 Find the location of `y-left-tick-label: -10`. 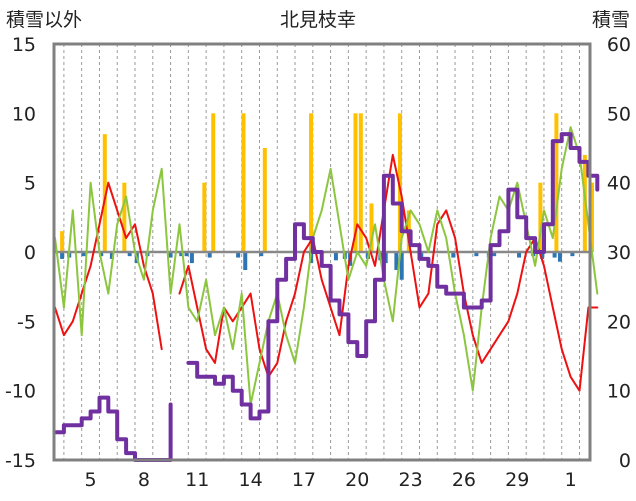

y-left-tick-label: -10 is located at coordinates (20, 392).